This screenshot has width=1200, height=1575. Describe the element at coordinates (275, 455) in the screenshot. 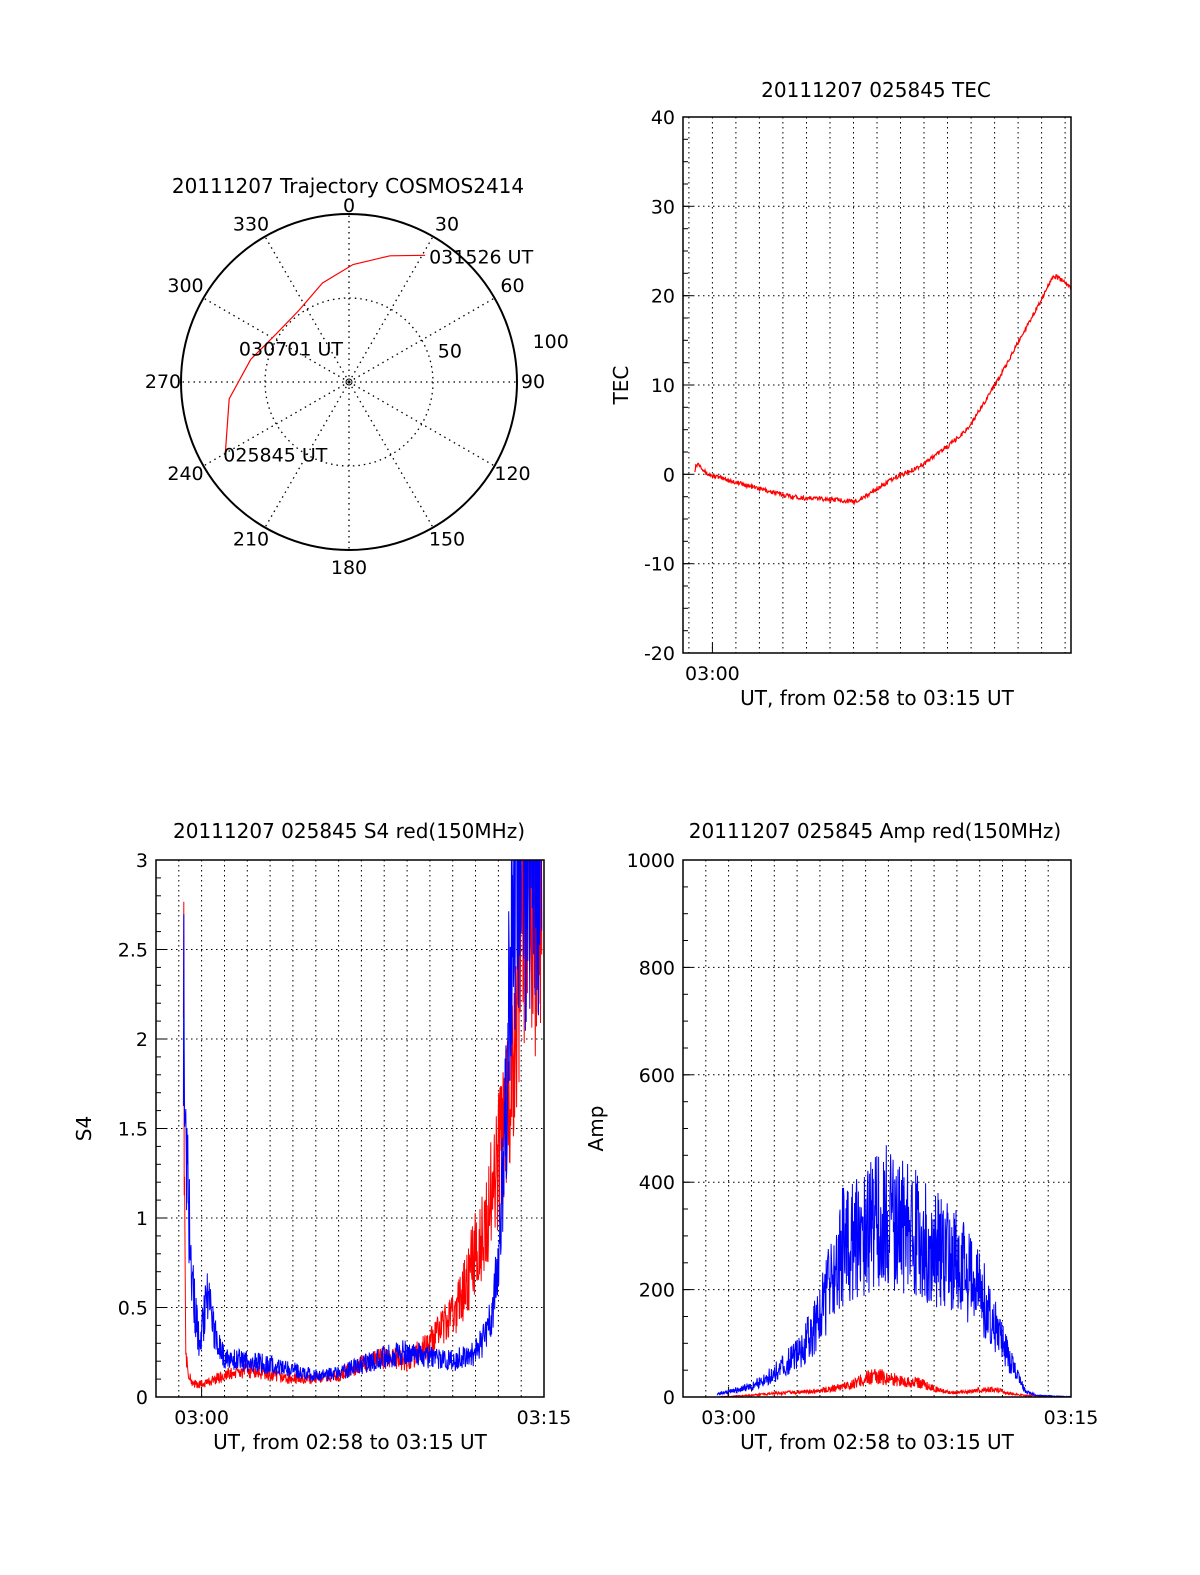

I see `annotation-start: 025845 UT` at that location.